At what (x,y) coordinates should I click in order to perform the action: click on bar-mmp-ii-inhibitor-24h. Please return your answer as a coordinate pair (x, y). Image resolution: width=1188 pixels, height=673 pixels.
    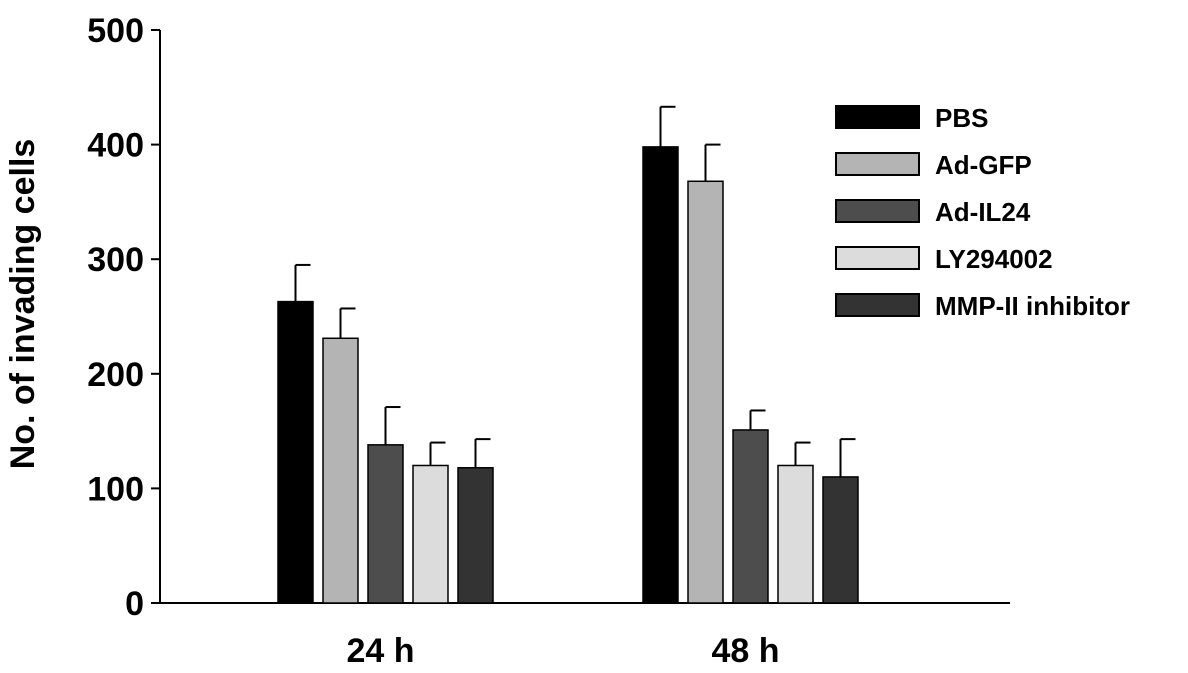
    Looking at the image, I should click on (475, 535).